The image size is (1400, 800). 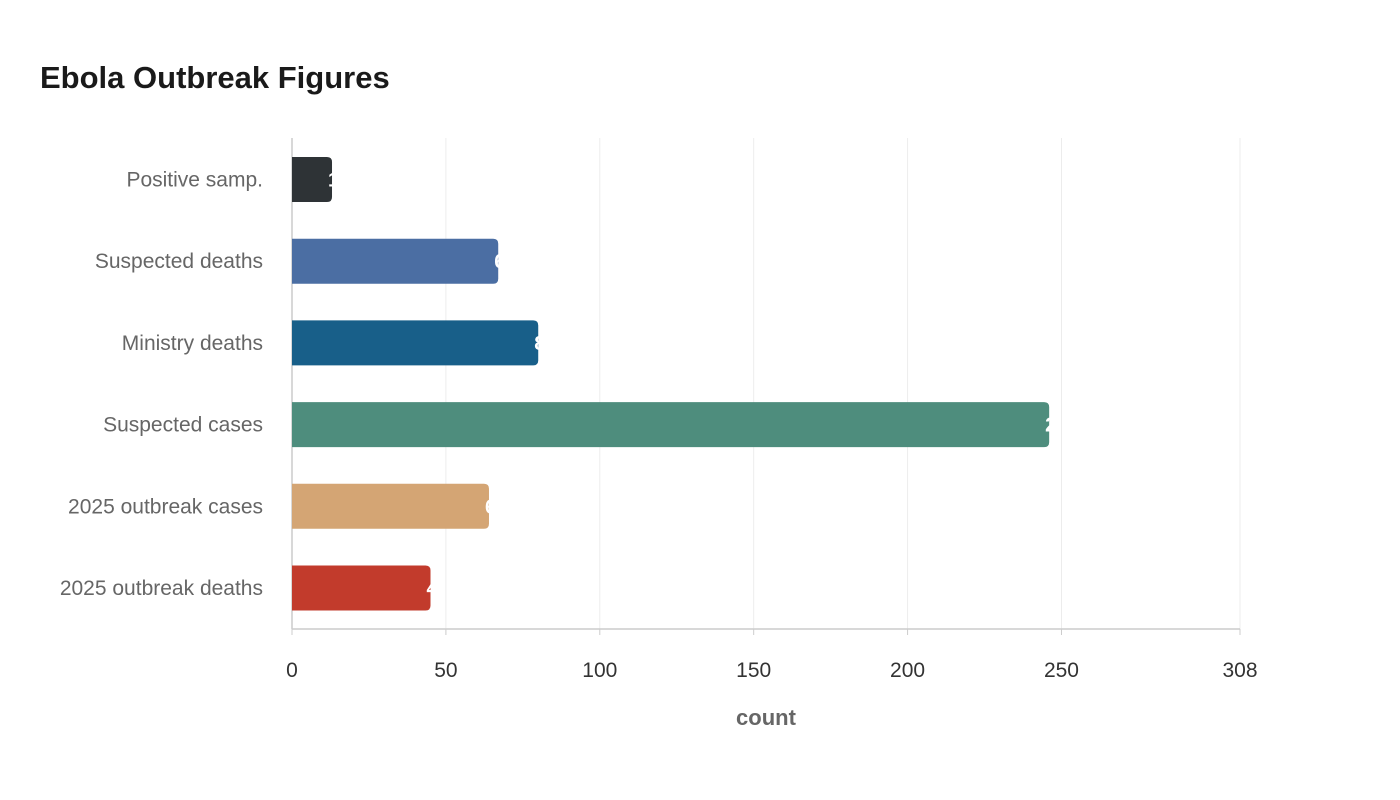 What do you see at coordinates (433, 589) in the screenshot?
I see `bar-value-label: 4` at bounding box center [433, 589].